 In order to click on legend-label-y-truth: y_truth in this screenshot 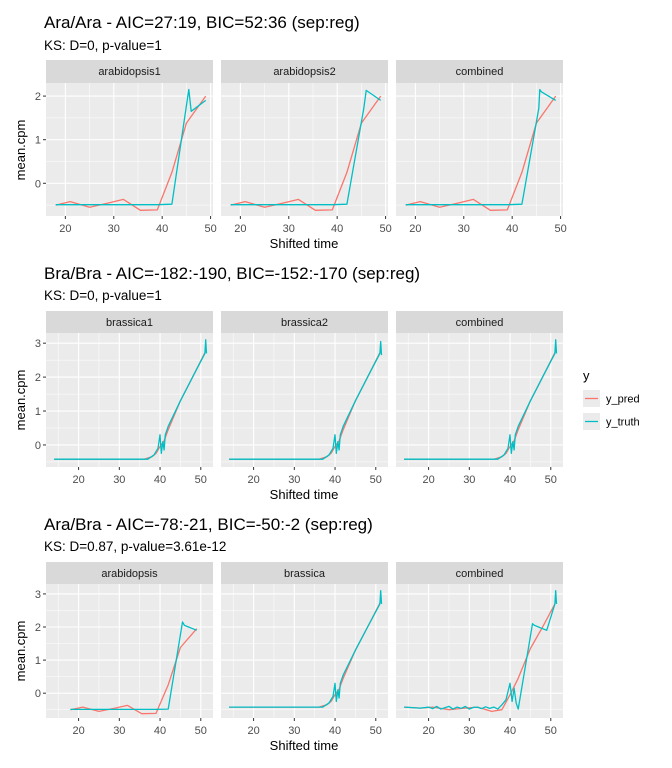, I will do `click(623, 423)`.